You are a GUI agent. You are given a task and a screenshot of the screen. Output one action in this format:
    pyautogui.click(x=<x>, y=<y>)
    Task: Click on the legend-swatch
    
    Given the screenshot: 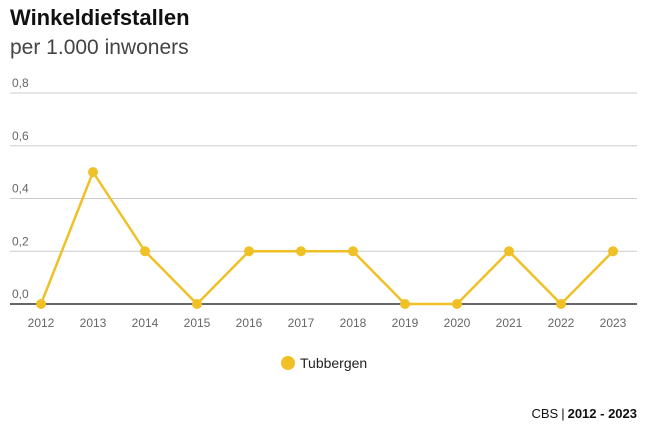 What is the action you would take?
    pyautogui.click(x=288, y=363)
    